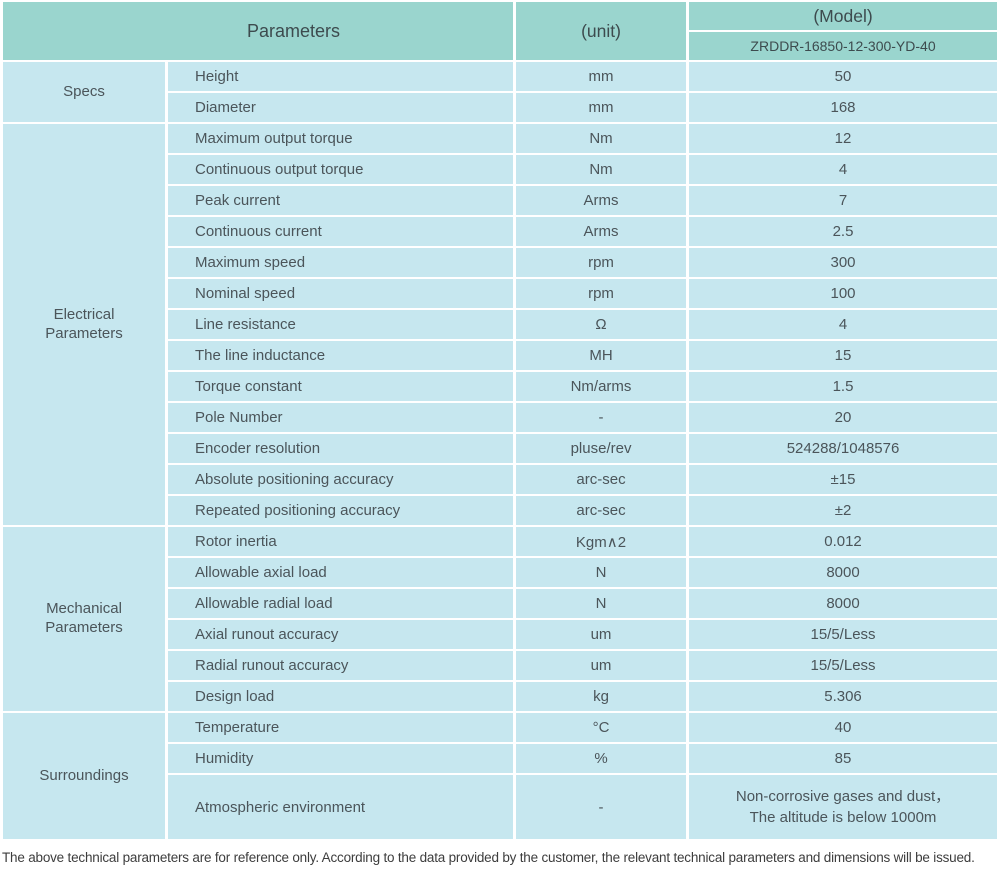  What do you see at coordinates (84, 776) in the screenshot?
I see `section-label: Surroundings` at bounding box center [84, 776].